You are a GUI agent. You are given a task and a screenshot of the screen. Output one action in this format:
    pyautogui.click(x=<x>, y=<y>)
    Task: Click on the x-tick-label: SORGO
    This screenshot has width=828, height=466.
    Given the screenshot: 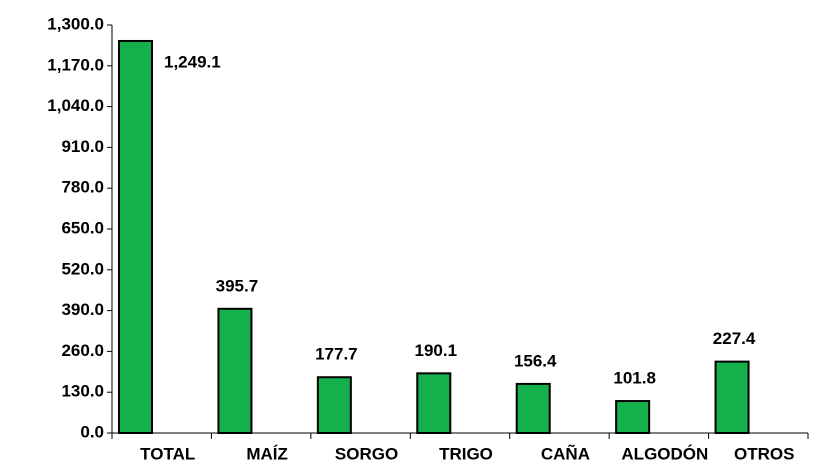 What is the action you would take?
    pyautogui.click(x=366, y=453)
    